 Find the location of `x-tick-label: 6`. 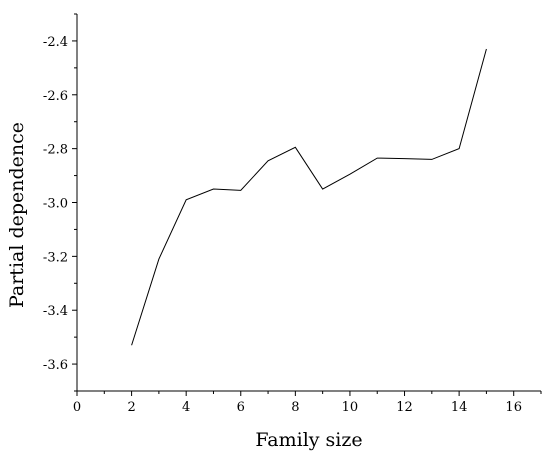

x-tick-label: 6 is located at coordinates (241, 407).